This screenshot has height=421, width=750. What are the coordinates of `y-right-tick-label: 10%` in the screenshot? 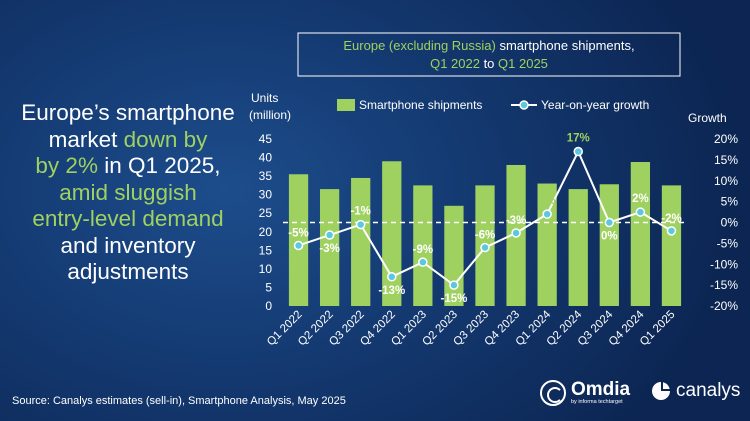 It's located at (726, 181).